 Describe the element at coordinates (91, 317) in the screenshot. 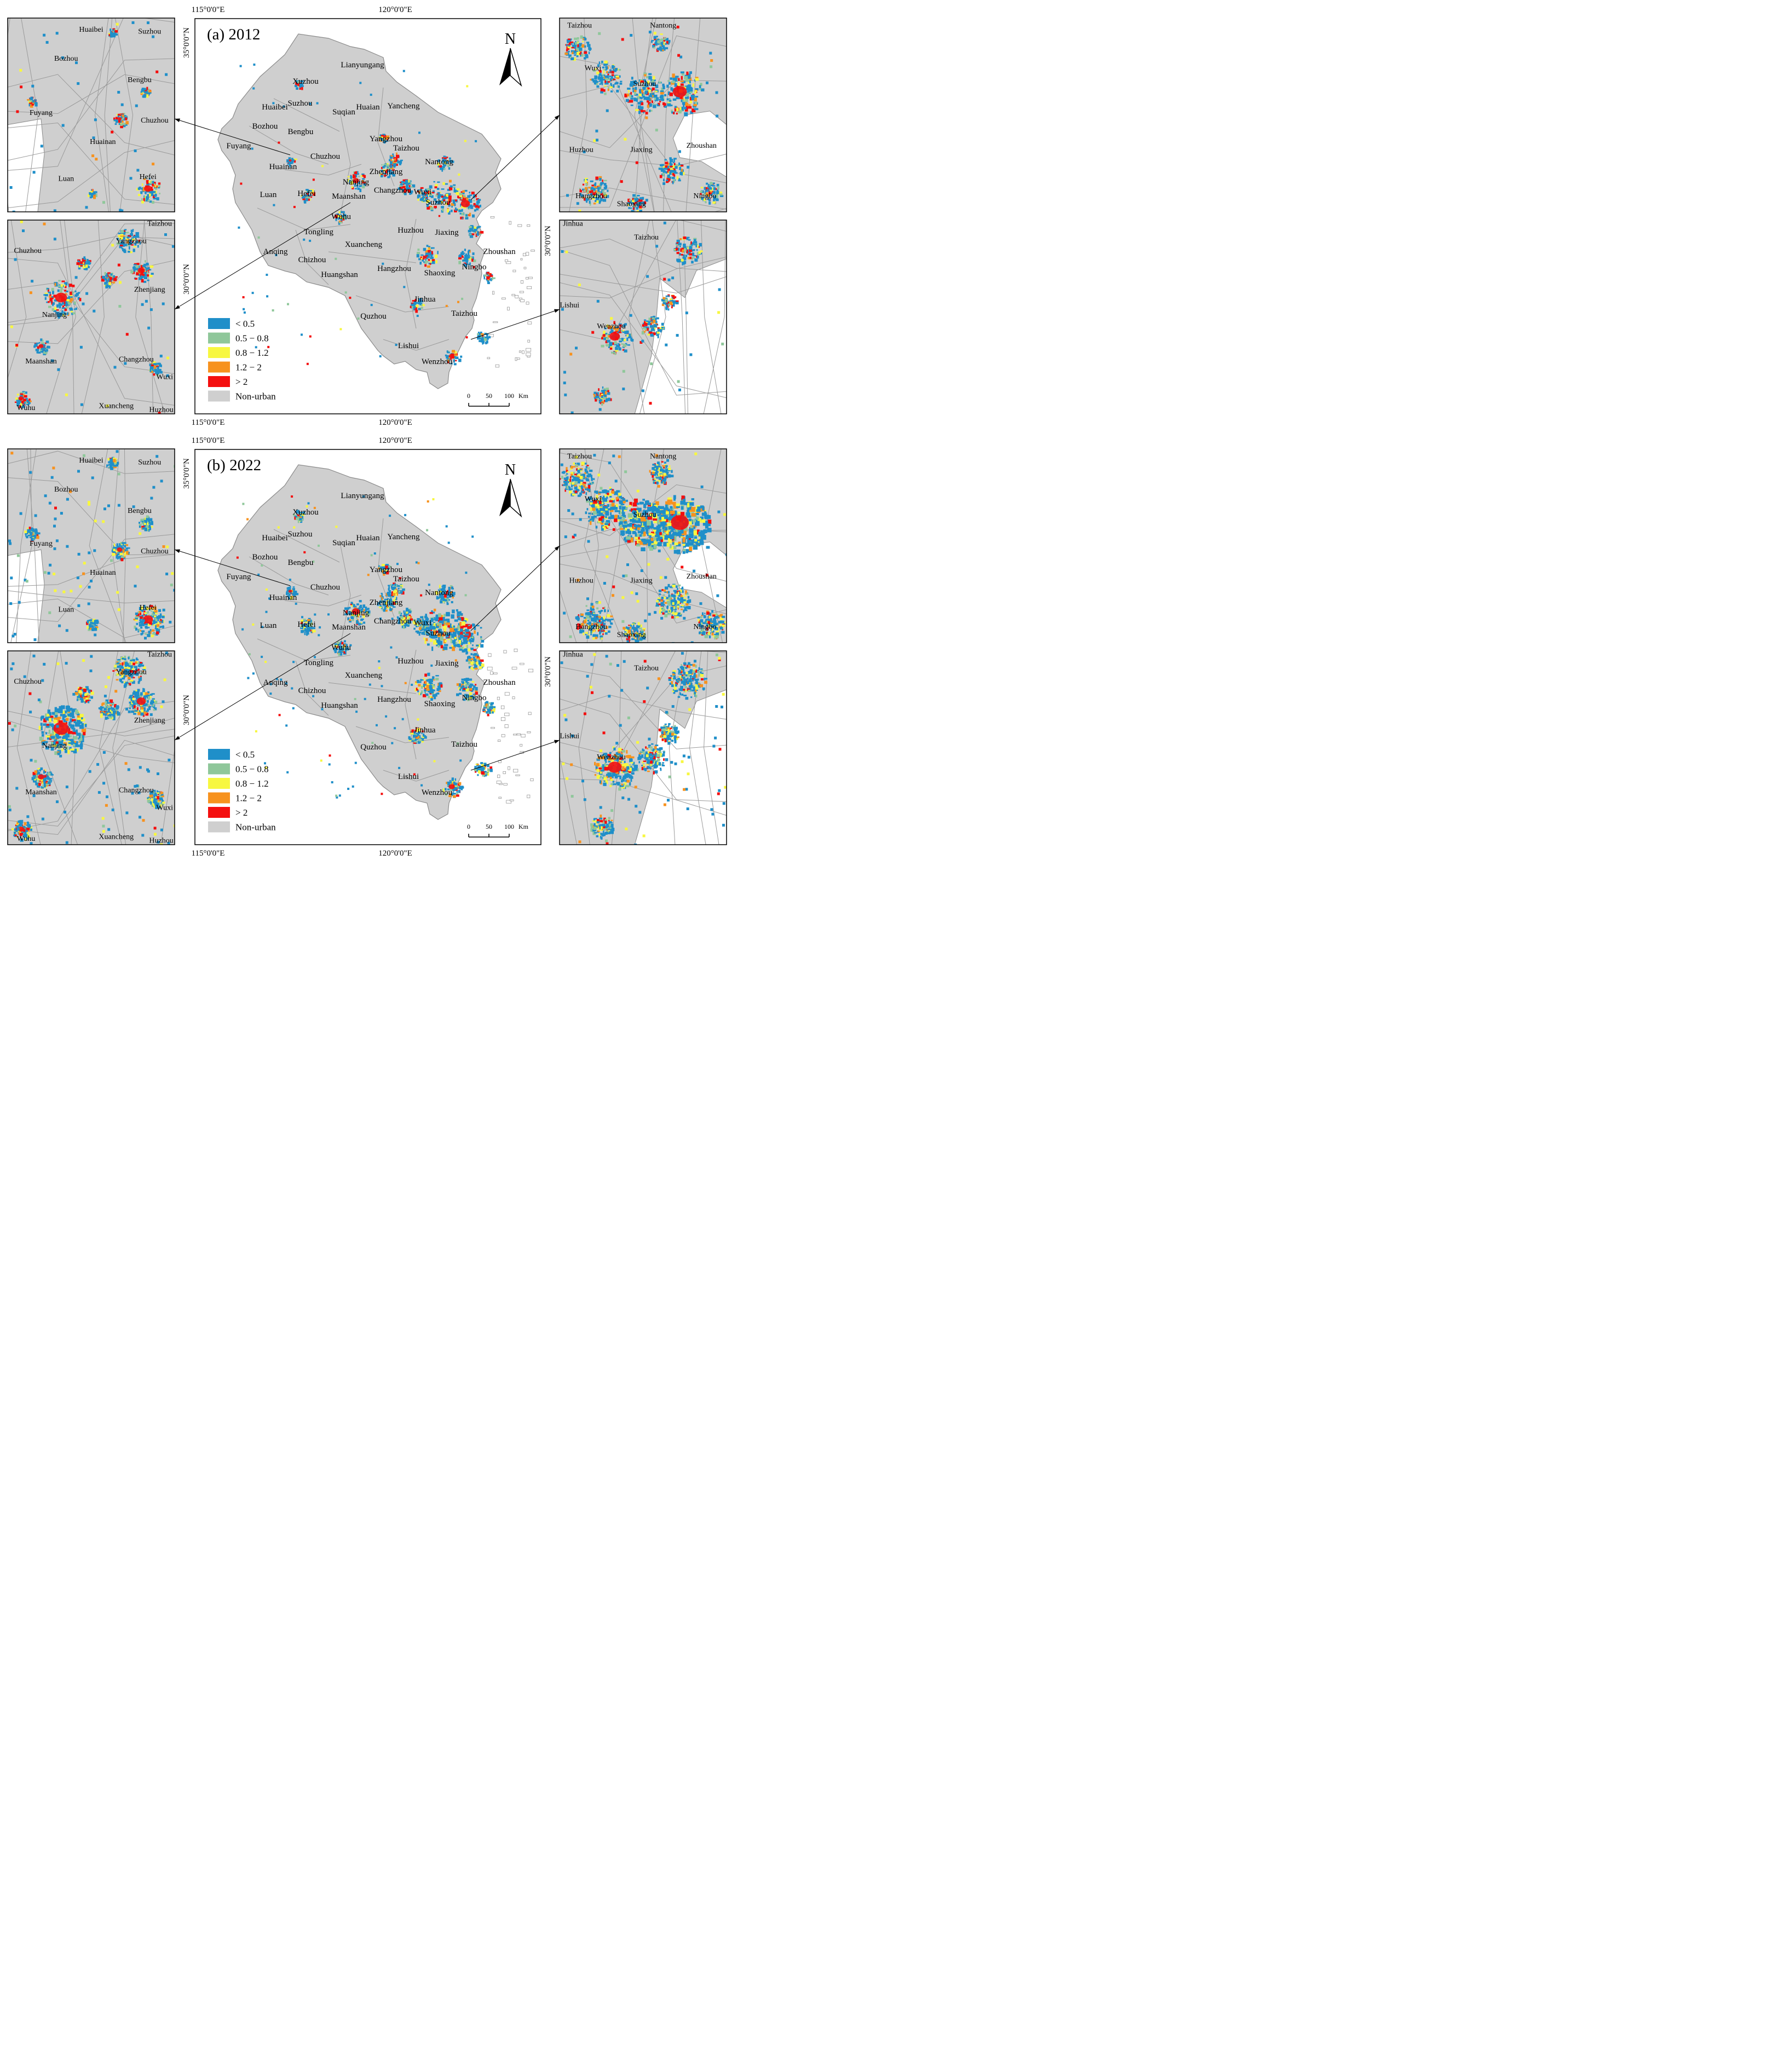

I see `inset-body` at that location.